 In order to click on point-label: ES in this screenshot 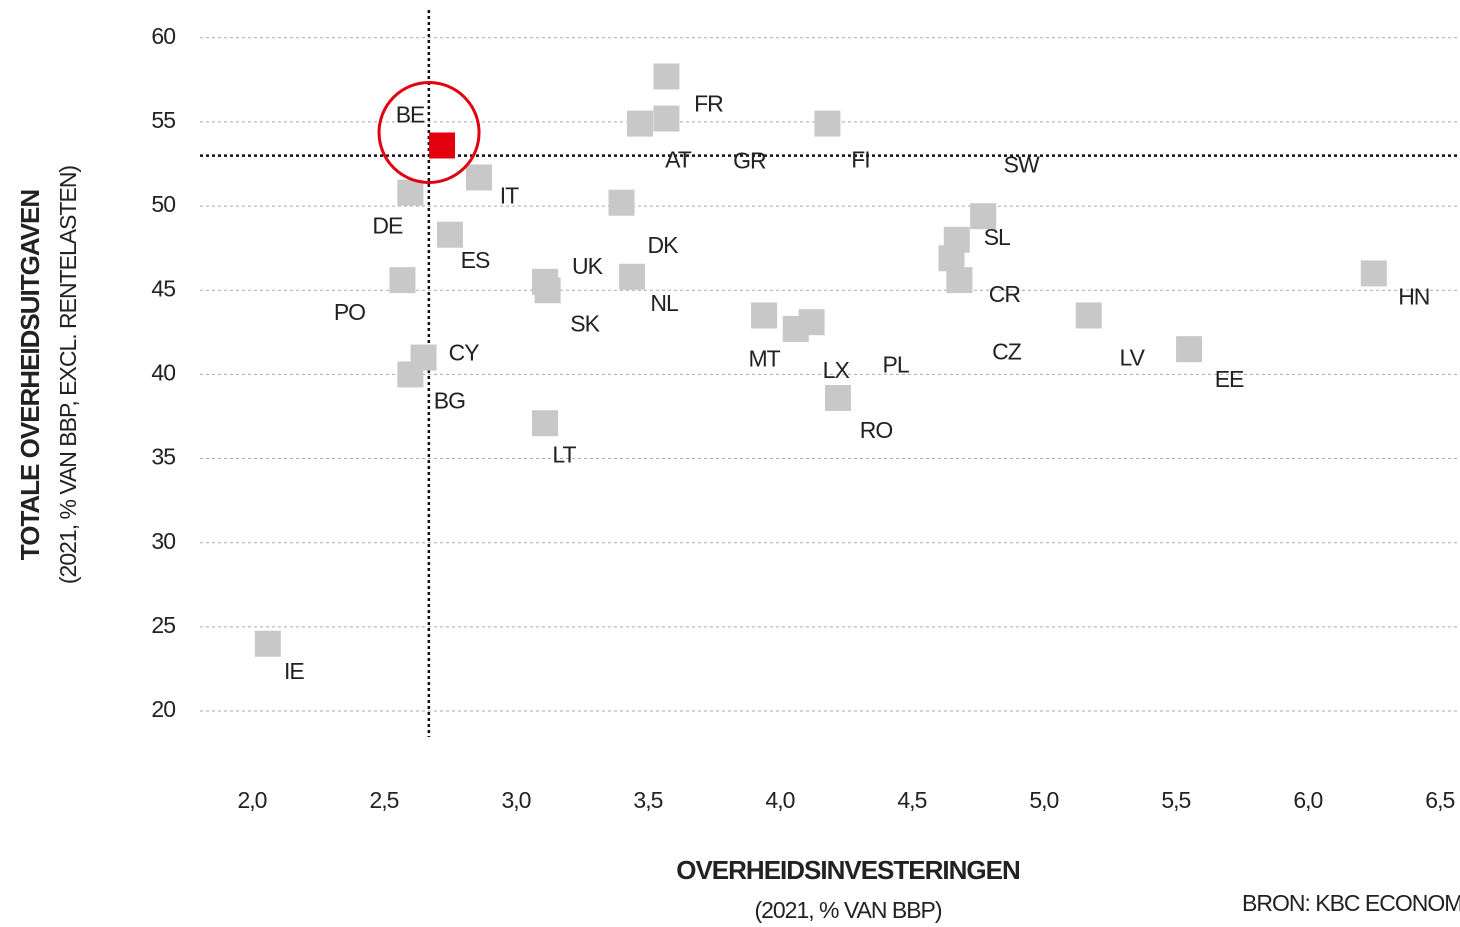, I will do `click(475, 260)`.